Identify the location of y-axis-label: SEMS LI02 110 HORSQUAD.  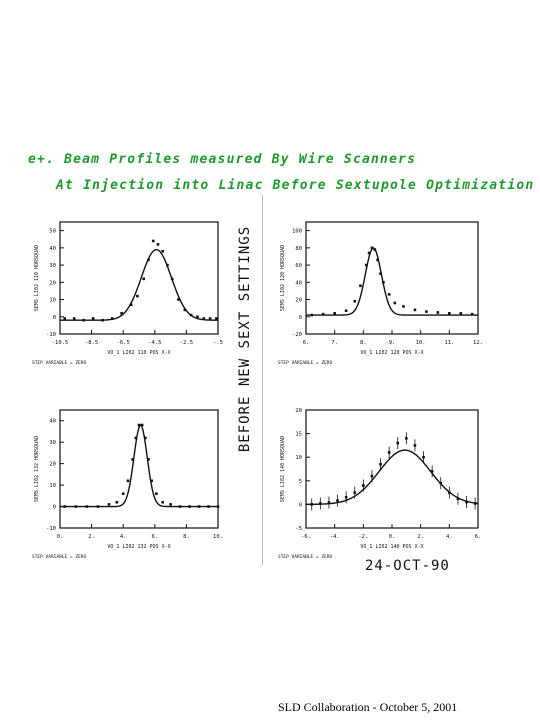
(37, 278).